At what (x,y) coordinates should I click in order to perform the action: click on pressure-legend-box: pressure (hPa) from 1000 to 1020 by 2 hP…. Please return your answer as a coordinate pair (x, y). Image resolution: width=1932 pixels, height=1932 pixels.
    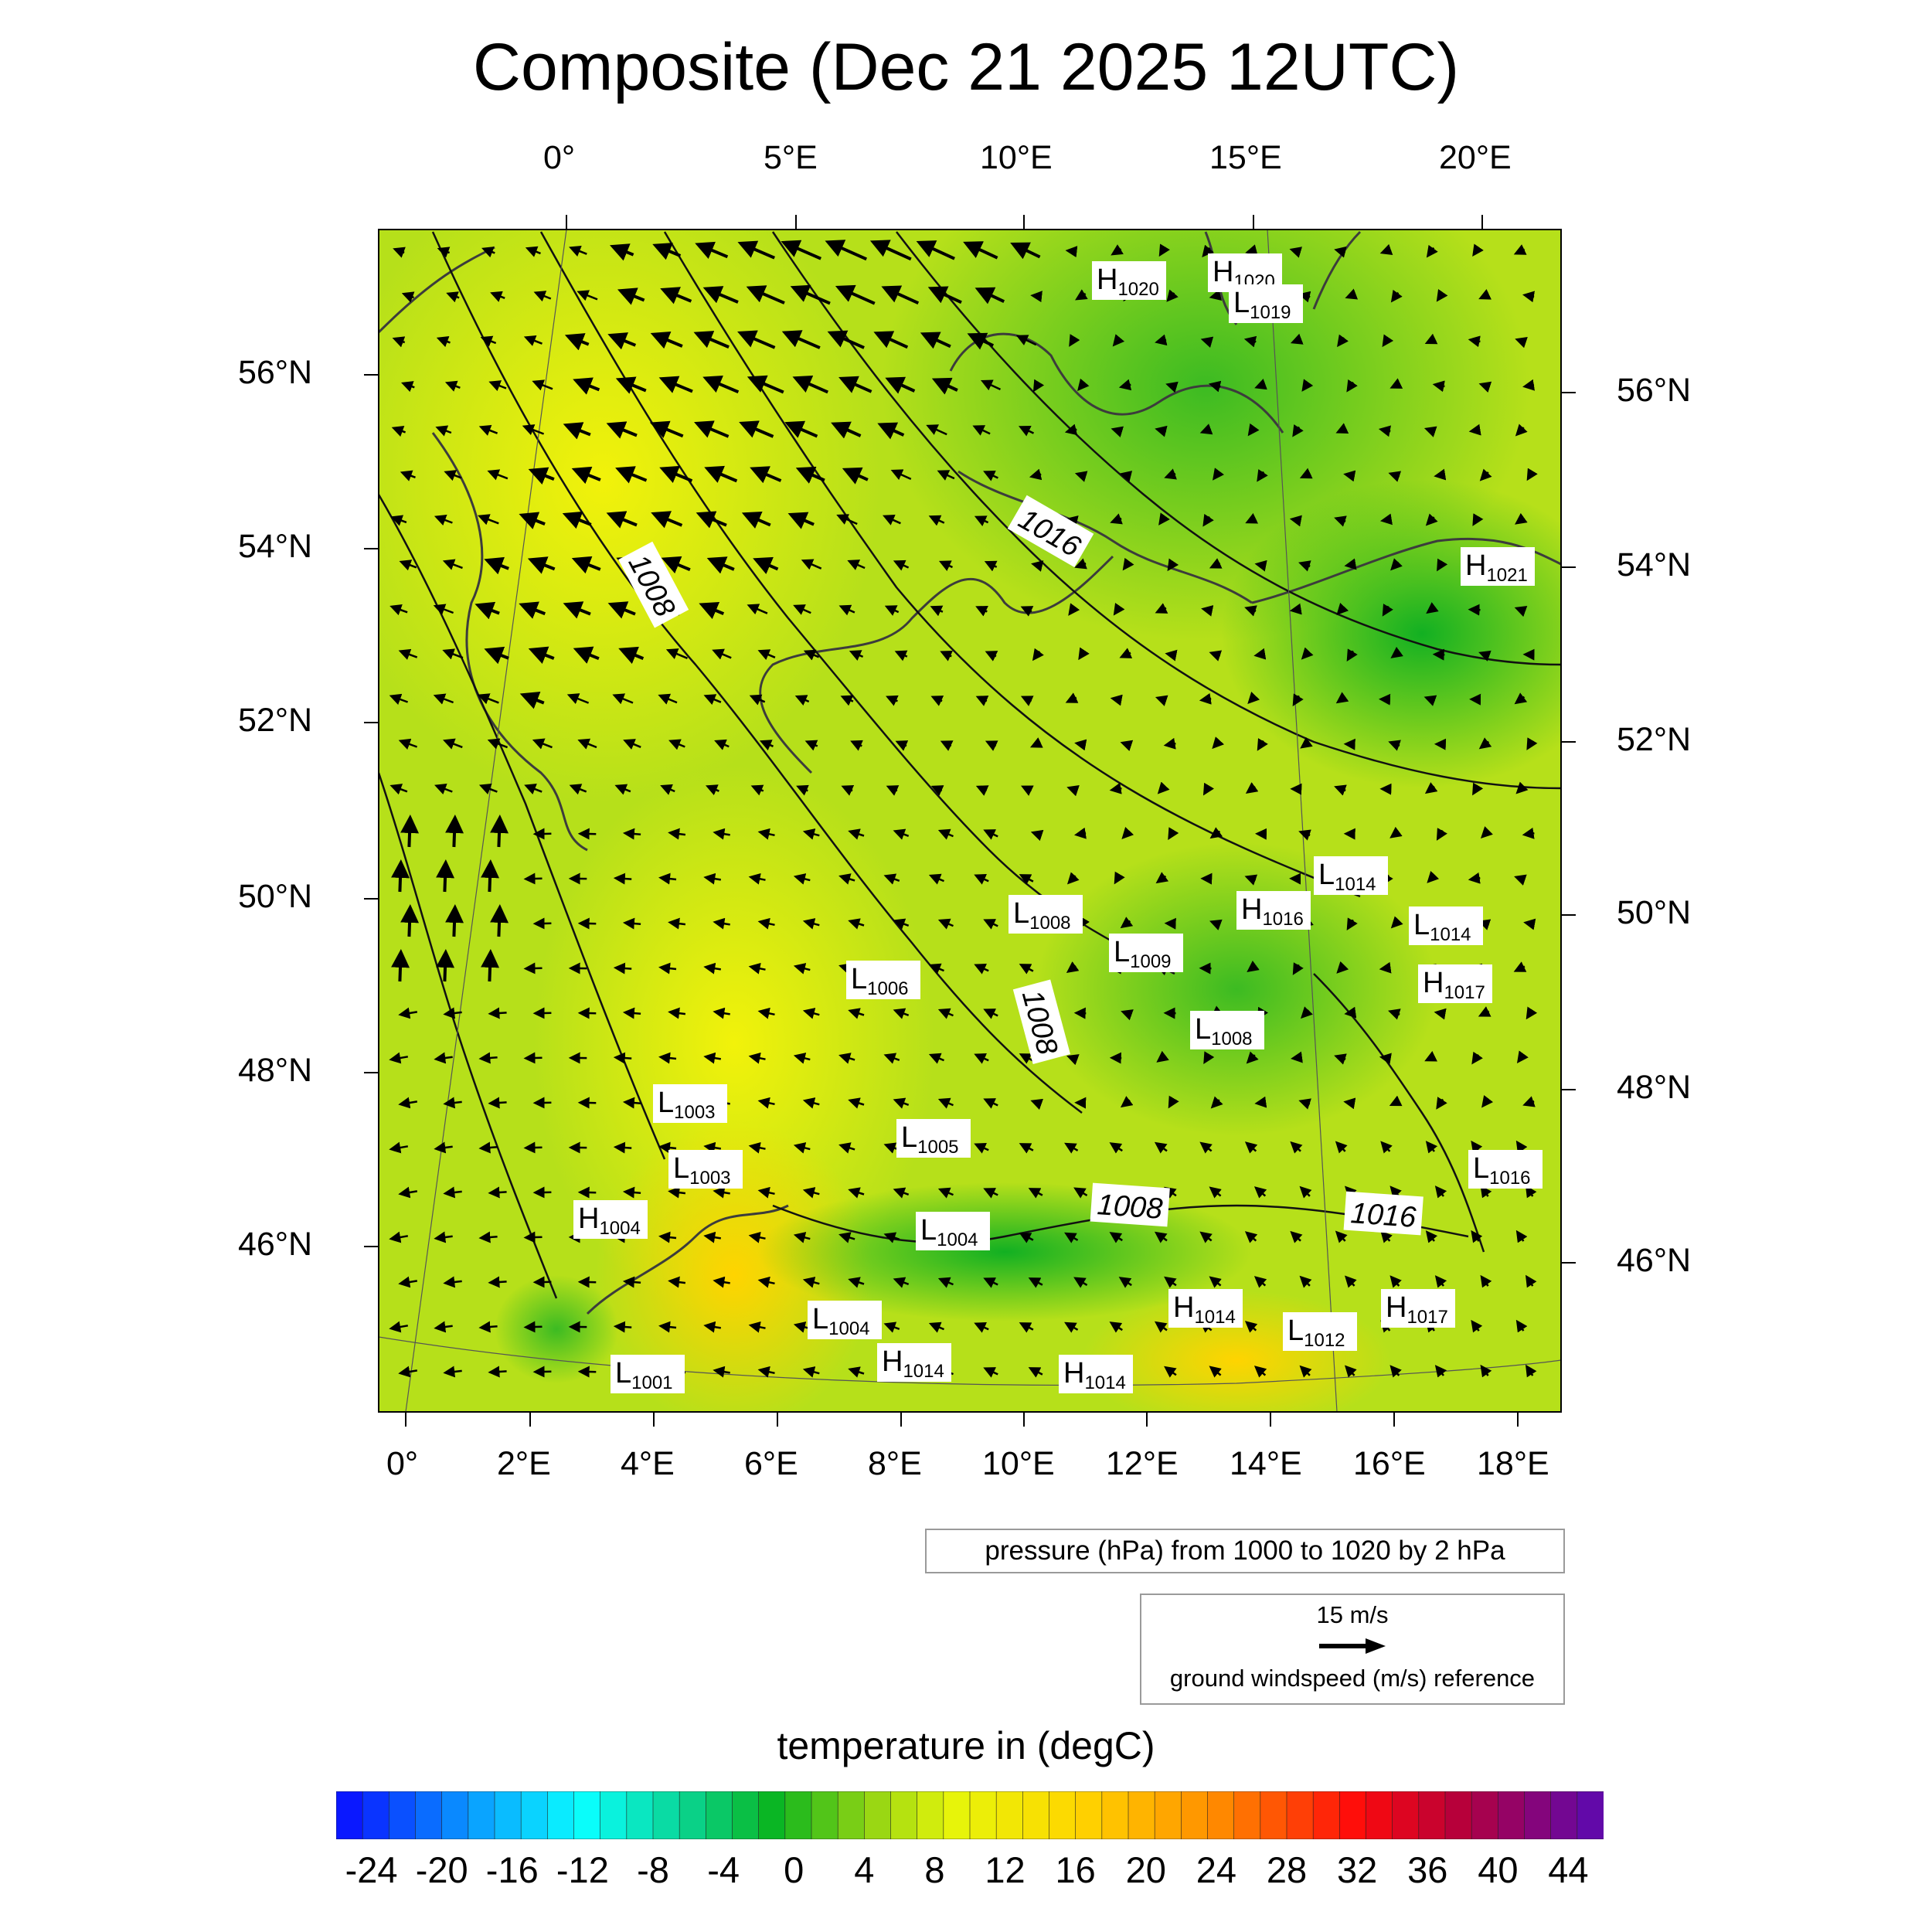
    Looking at the image, I should click on (1245, 1551).